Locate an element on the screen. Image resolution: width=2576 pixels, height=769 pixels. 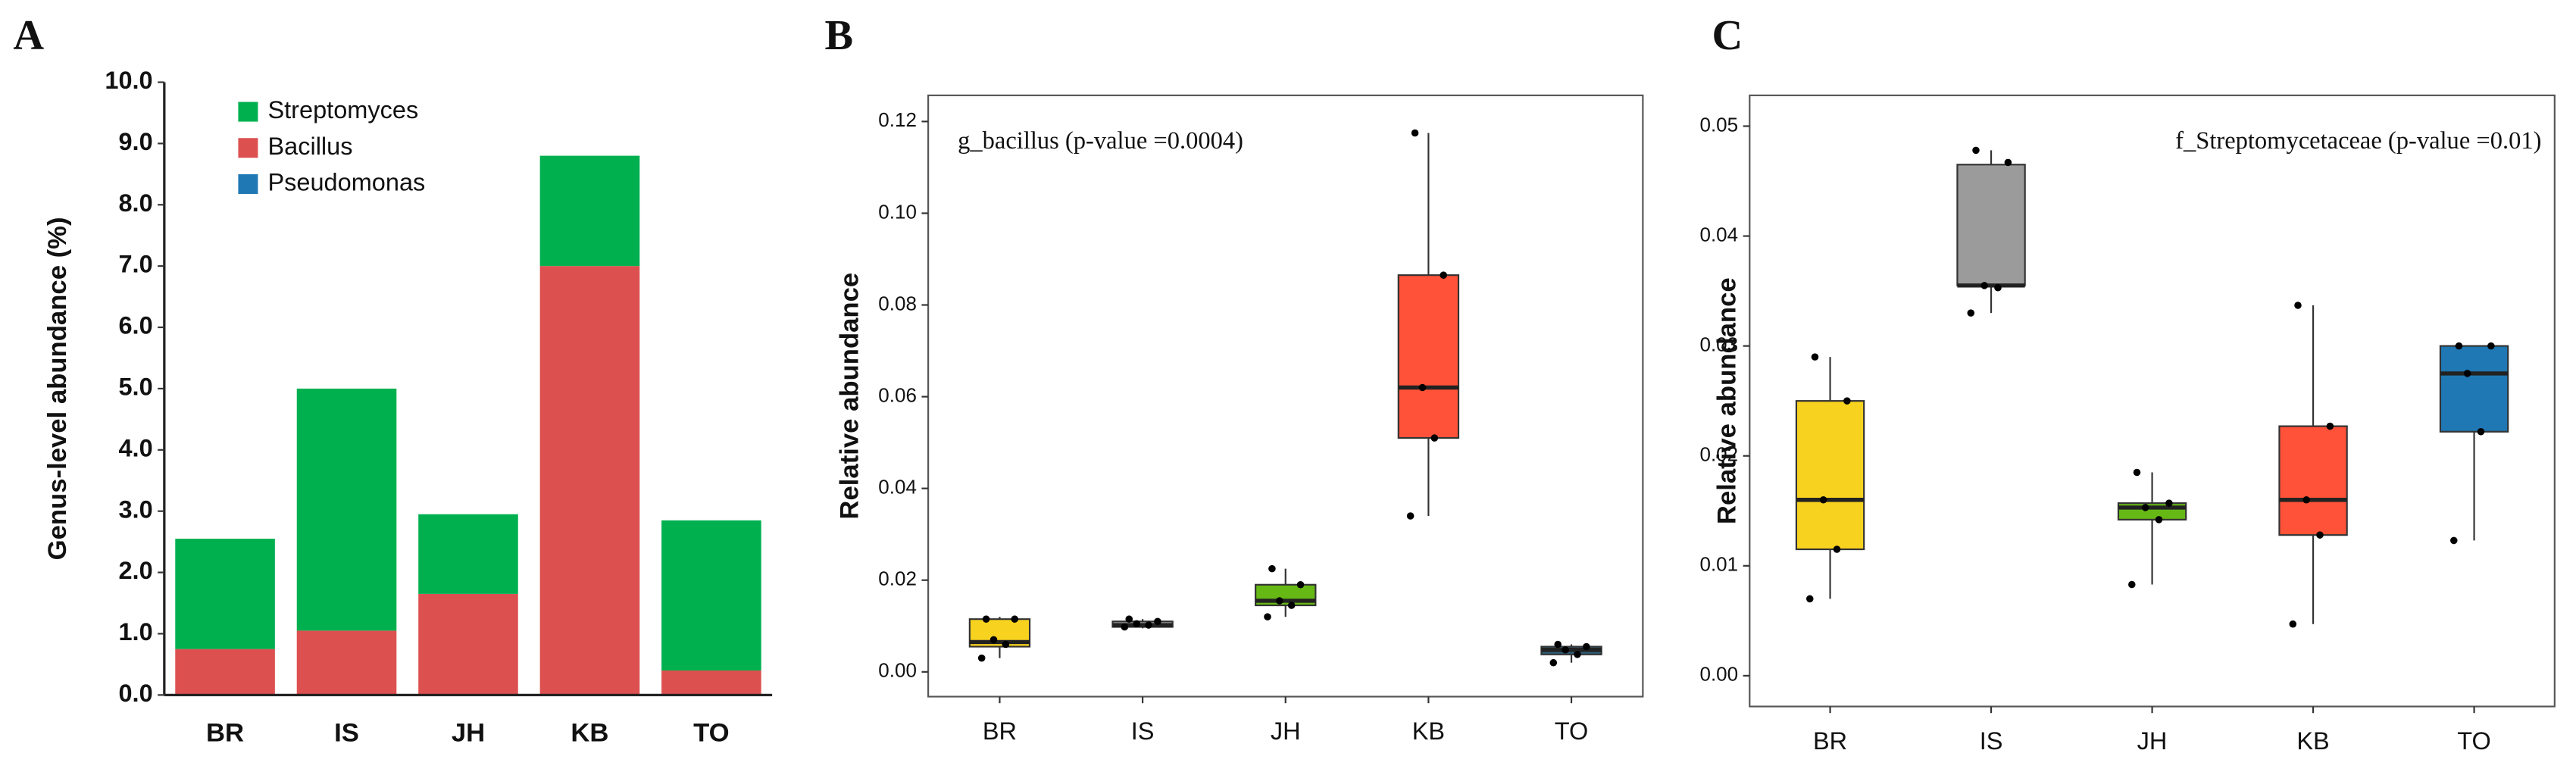
annotation: f_Streptomycetaceae (p-value =0.01) is located at coordinates (2358, 141).